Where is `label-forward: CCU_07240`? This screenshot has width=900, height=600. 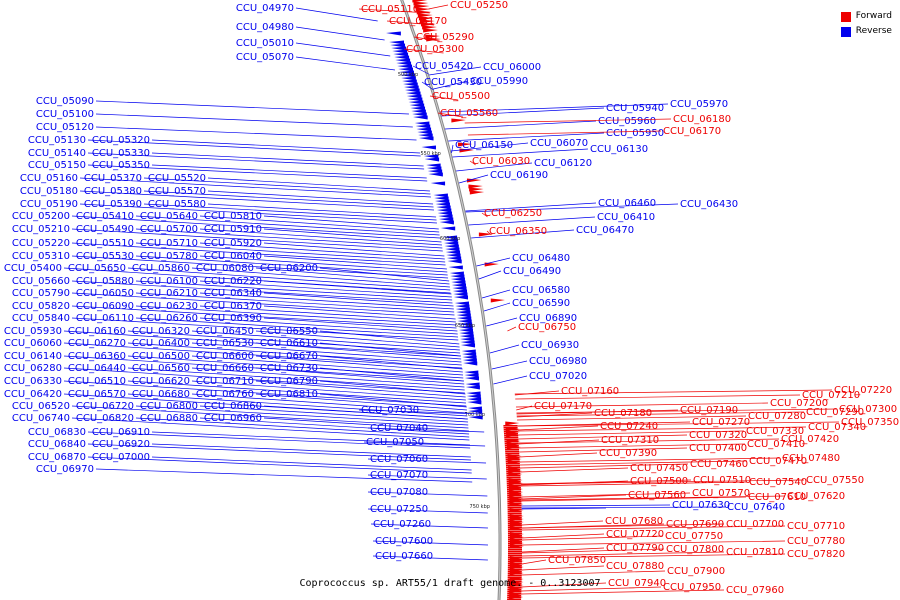
label-forward: CCU_07240 is located at coordinates (629, 426).